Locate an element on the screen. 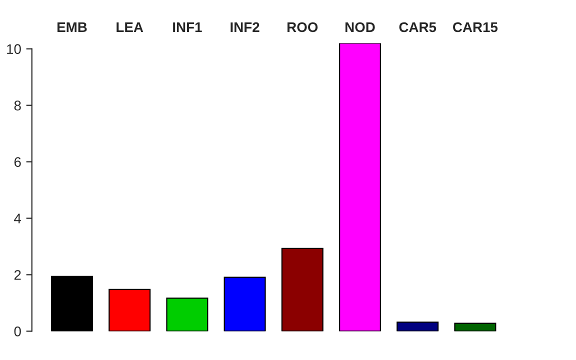  x-tick-label: CAR15 is located at coordinates (475, 27).